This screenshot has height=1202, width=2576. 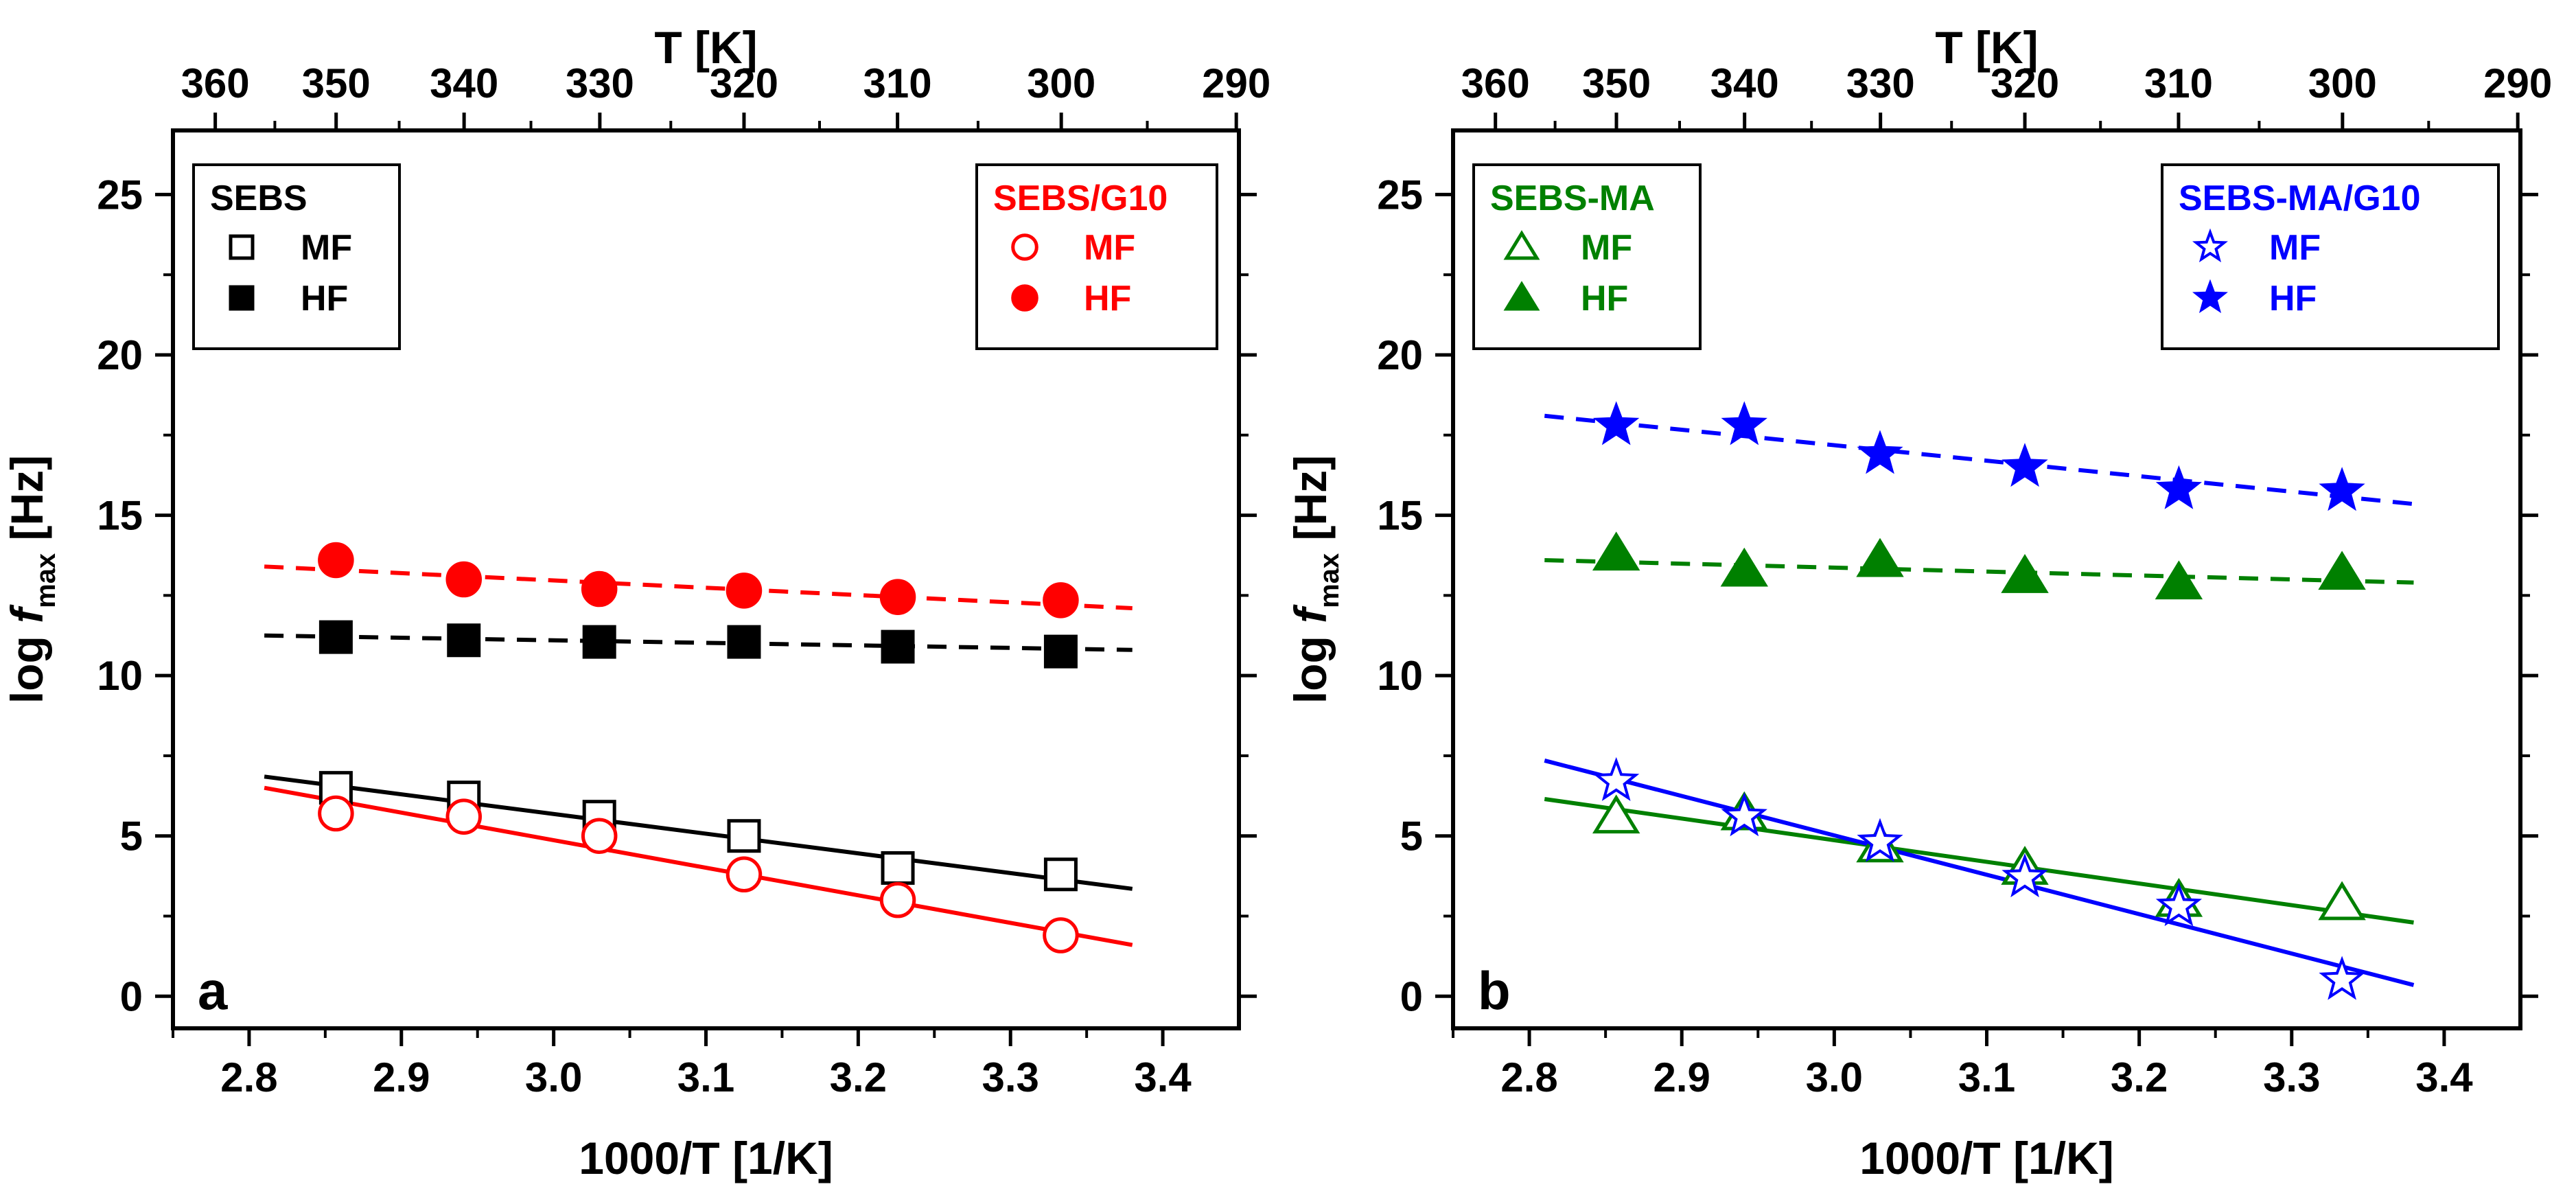 I want to click on panel-b-legend-title: SEBS-MA, so click(x=1572, y=198).